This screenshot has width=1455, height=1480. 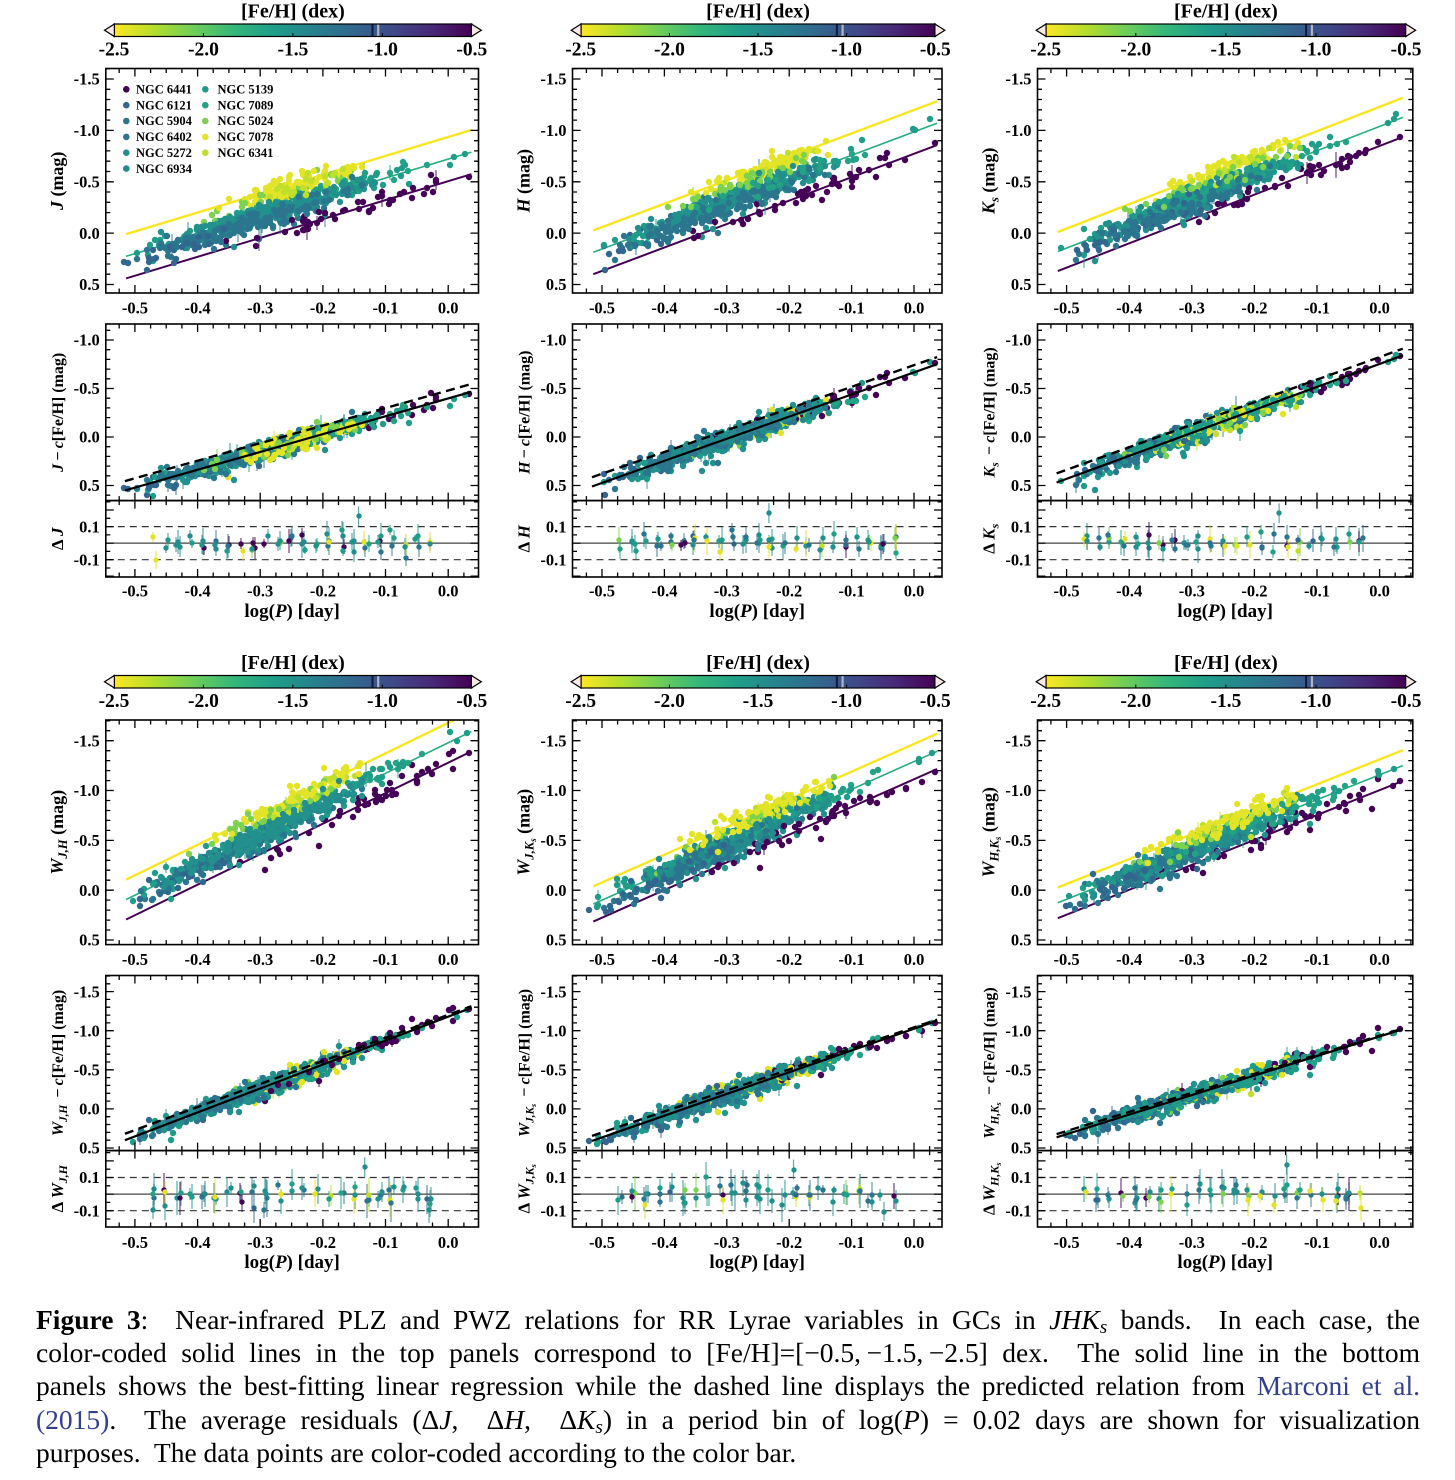 I want to click on svg-text: H − c[Fe/H] (mag), so click(x=525, y=413).